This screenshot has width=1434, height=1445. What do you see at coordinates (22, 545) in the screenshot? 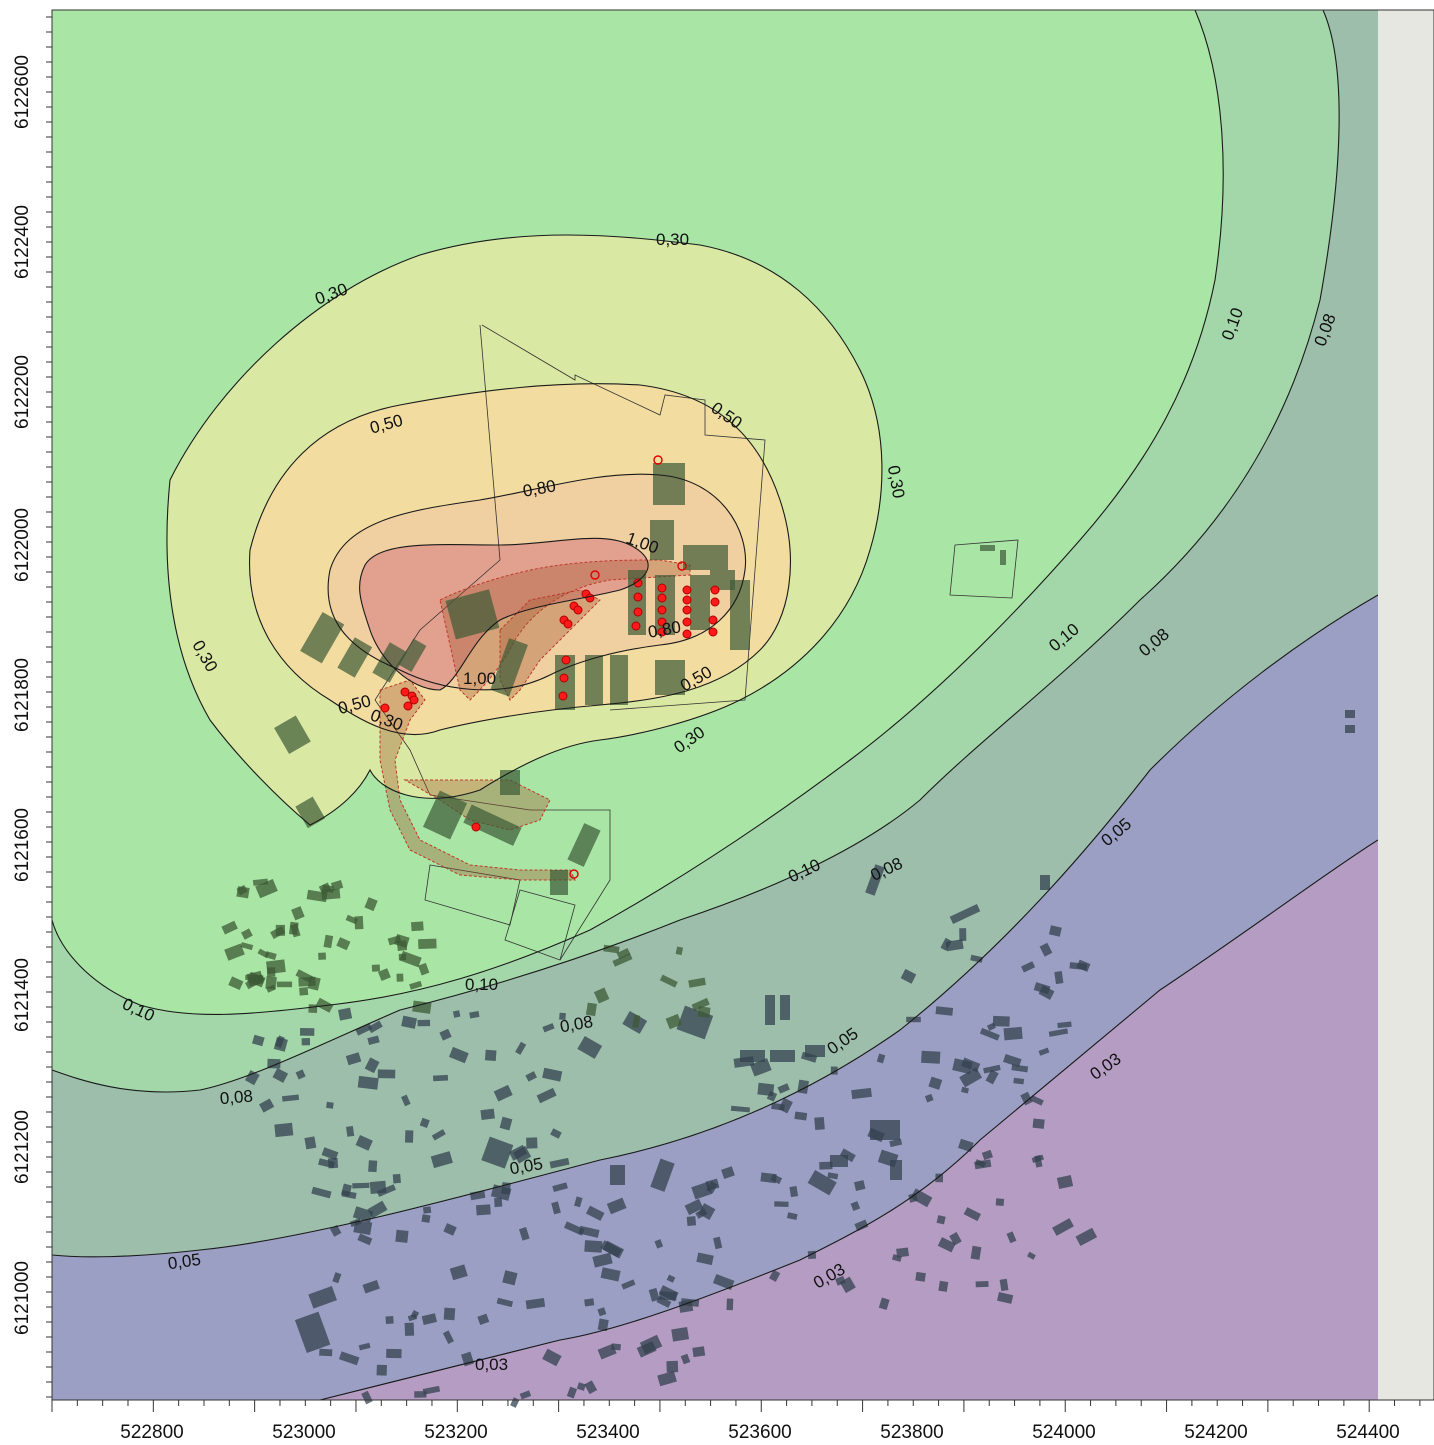
I see `y-tick-label: 6122000` at bounding box center [22, 545].